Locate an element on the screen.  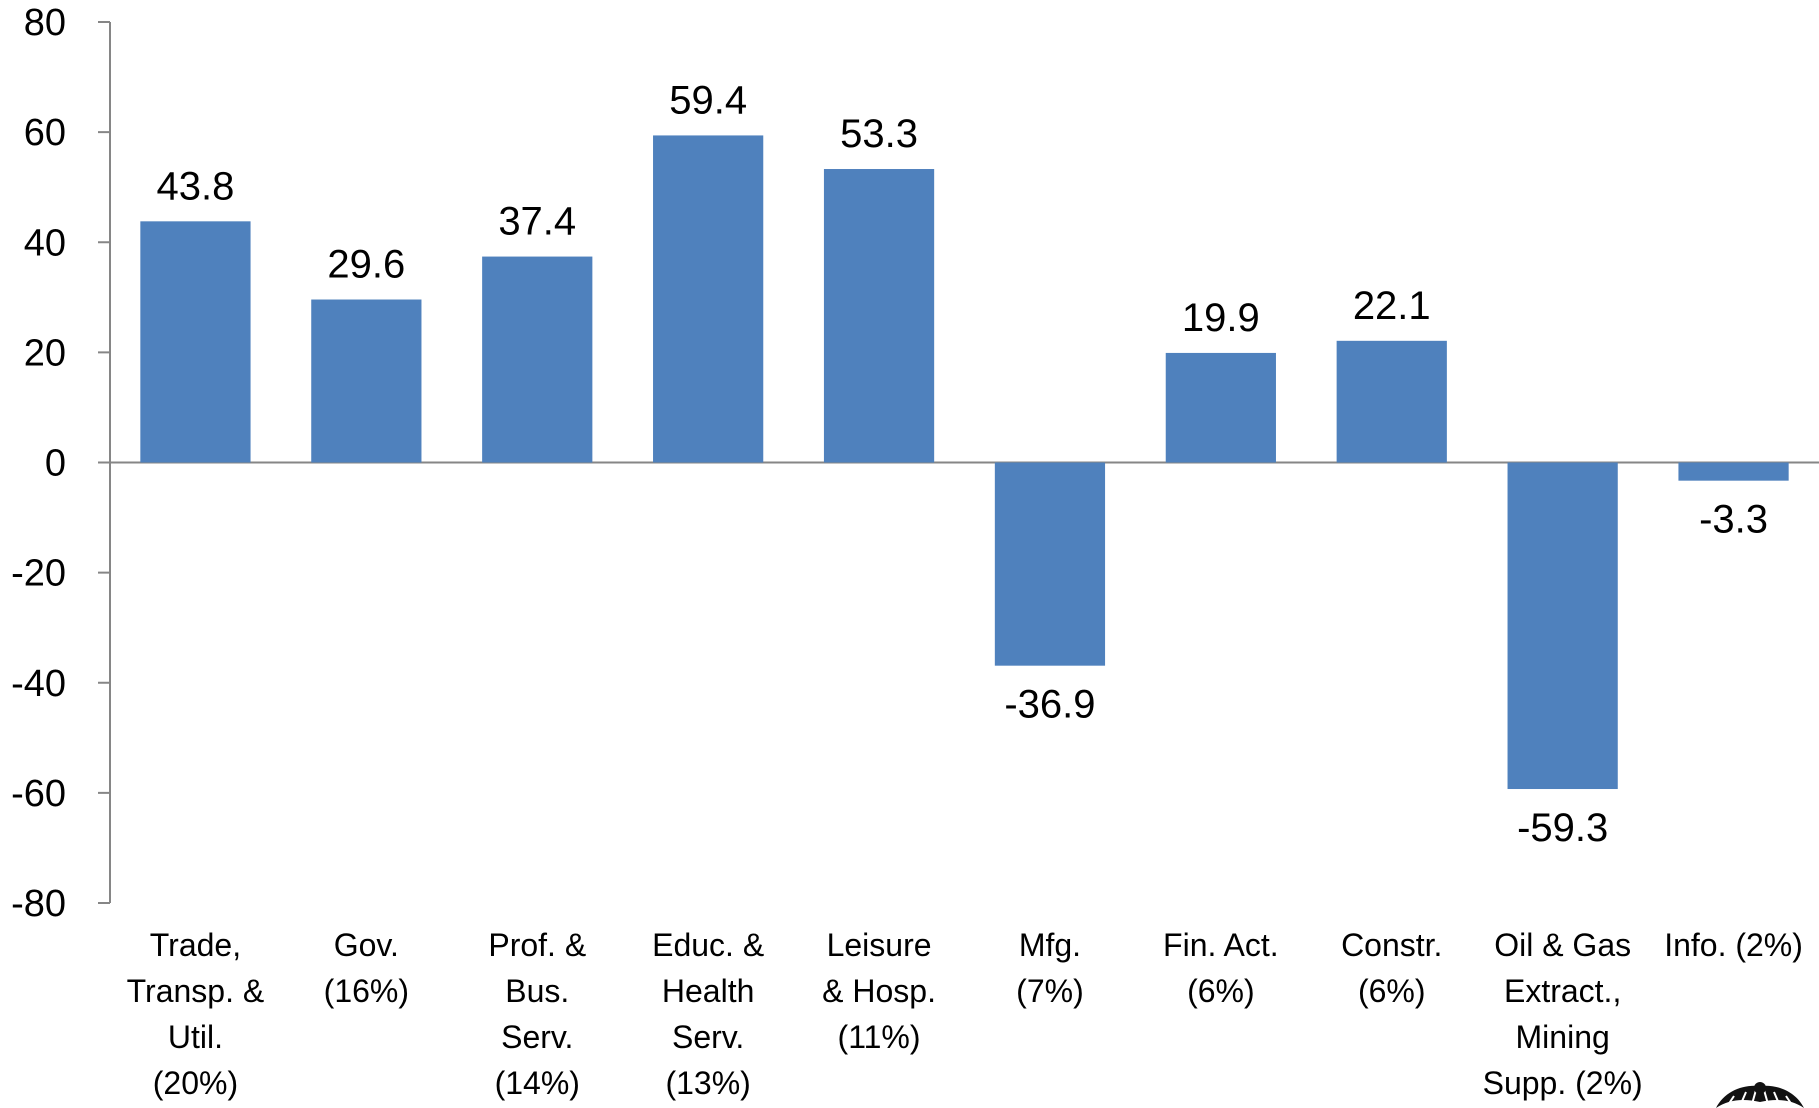
y-tick-label: -80 is located at coordinates (38, 904).